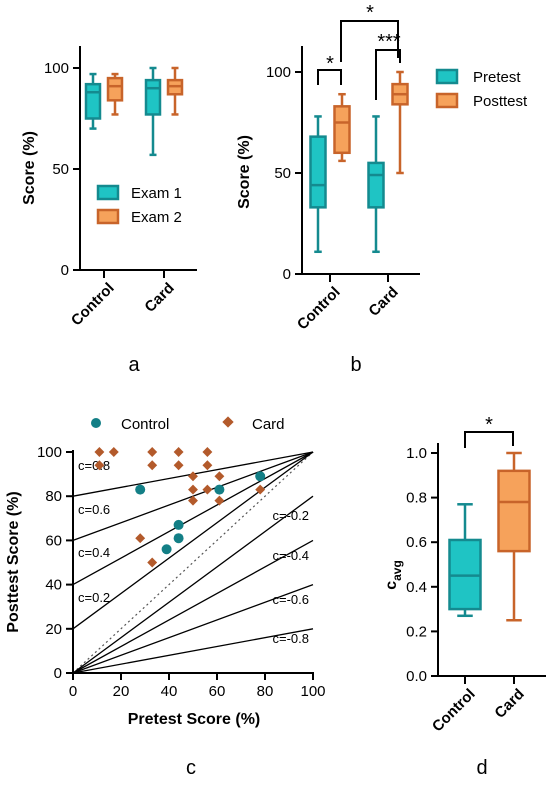 This screenshot has width=550, height=789. I want to click on panel-b-legend-swatch-pretest, so click(447, 76).